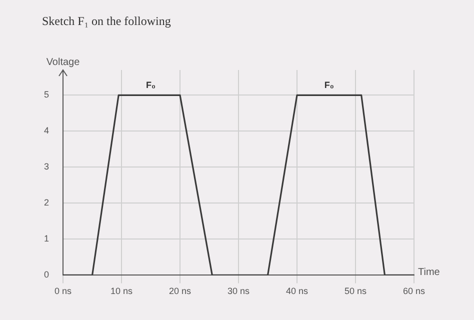 This screenshot has width=474, height=320. I want to click on y-tick-label: 4, so click(47, 131).